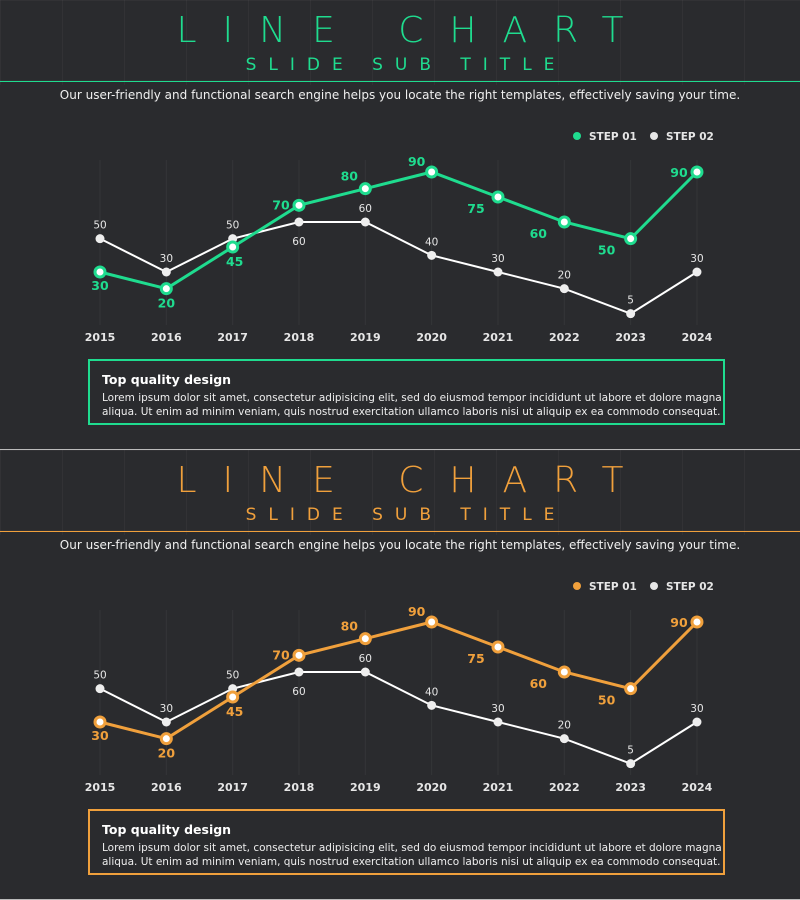  What do you see at coordinates (697, 787) in the screenshot?
I see `x-tick-label: 2024` at bounding box center [697, 787].